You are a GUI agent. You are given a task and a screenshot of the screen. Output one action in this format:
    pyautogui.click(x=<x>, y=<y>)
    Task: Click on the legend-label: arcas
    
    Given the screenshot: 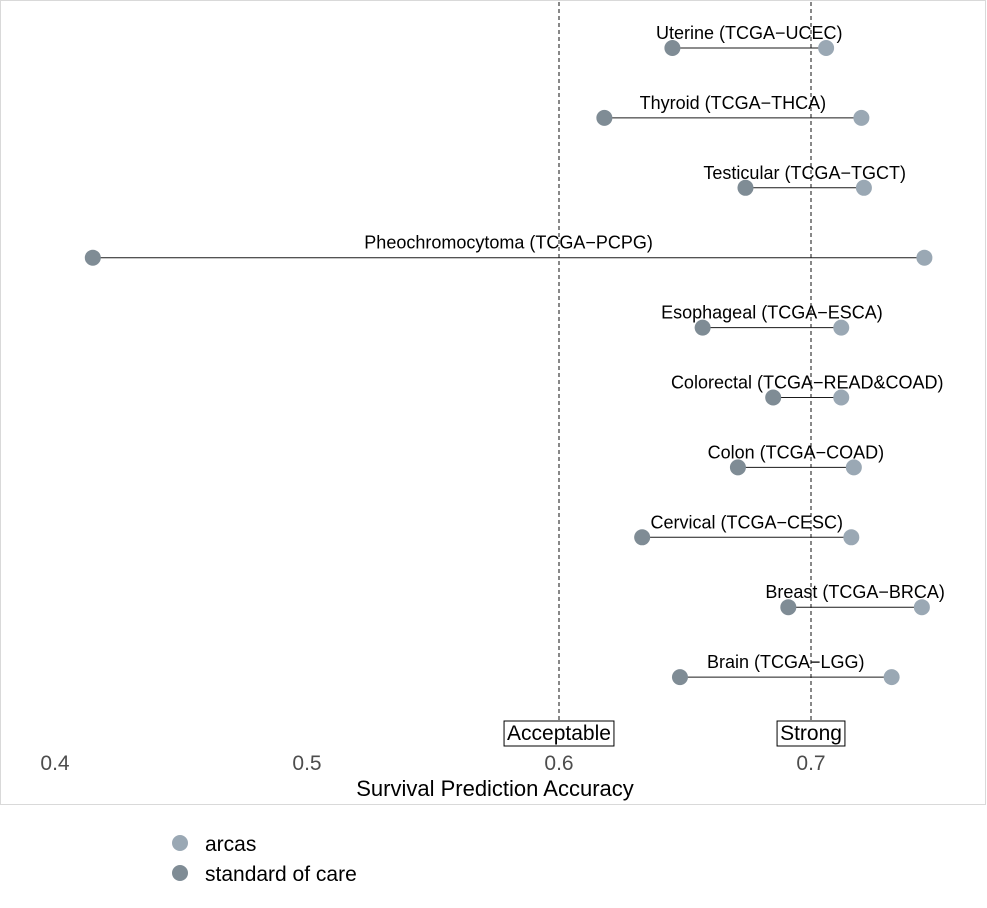 What is the action you would take?
    pyautogui.click(x=230, y=844)
    